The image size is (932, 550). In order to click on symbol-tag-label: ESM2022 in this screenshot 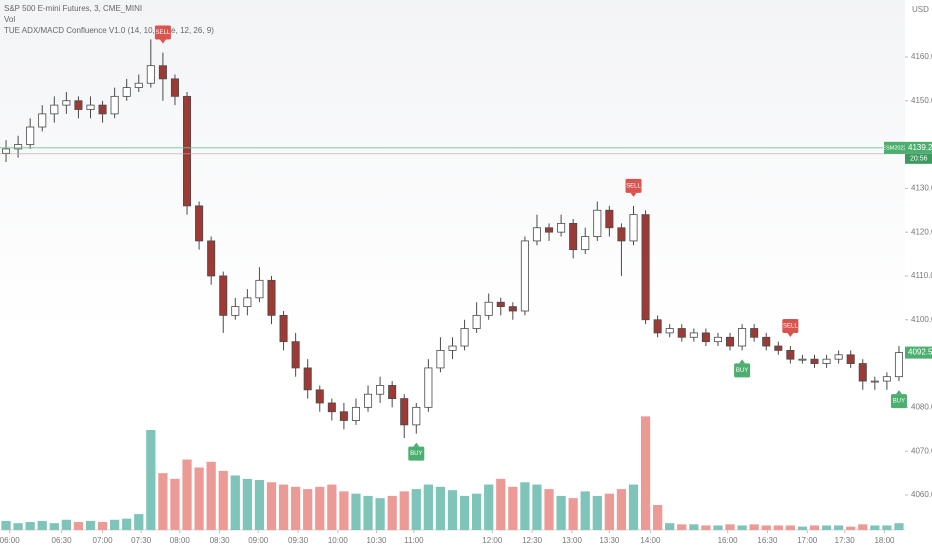, I will do `click(894, 148)`.